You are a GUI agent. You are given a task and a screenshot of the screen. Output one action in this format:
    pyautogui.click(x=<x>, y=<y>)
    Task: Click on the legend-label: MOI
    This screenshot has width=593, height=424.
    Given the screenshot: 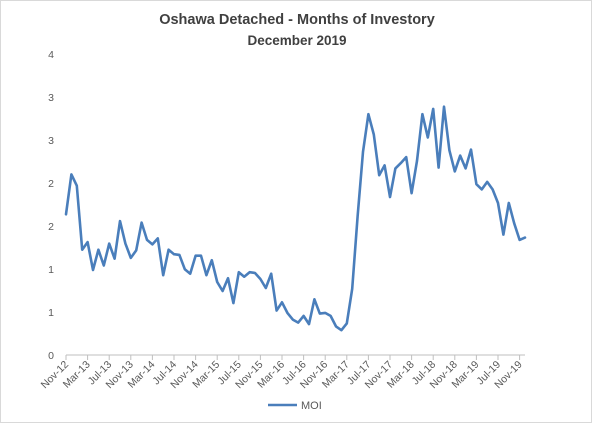 What is the action you would take?
    pyautogui.click(x=311, y=406)
    